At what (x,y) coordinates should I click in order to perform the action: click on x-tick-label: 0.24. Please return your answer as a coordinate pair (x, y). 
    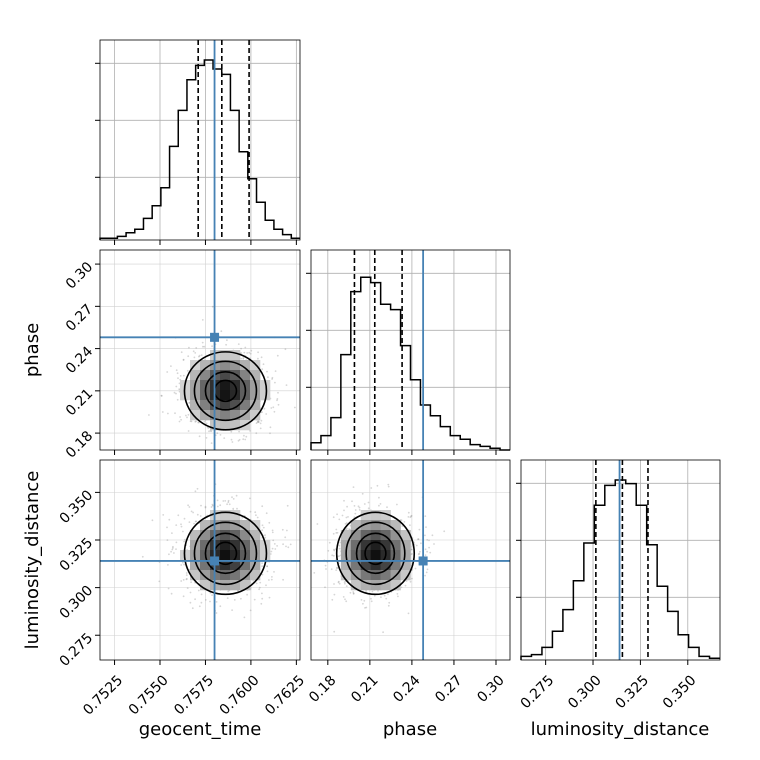
    Looking at the image, I should click on (406, 688).